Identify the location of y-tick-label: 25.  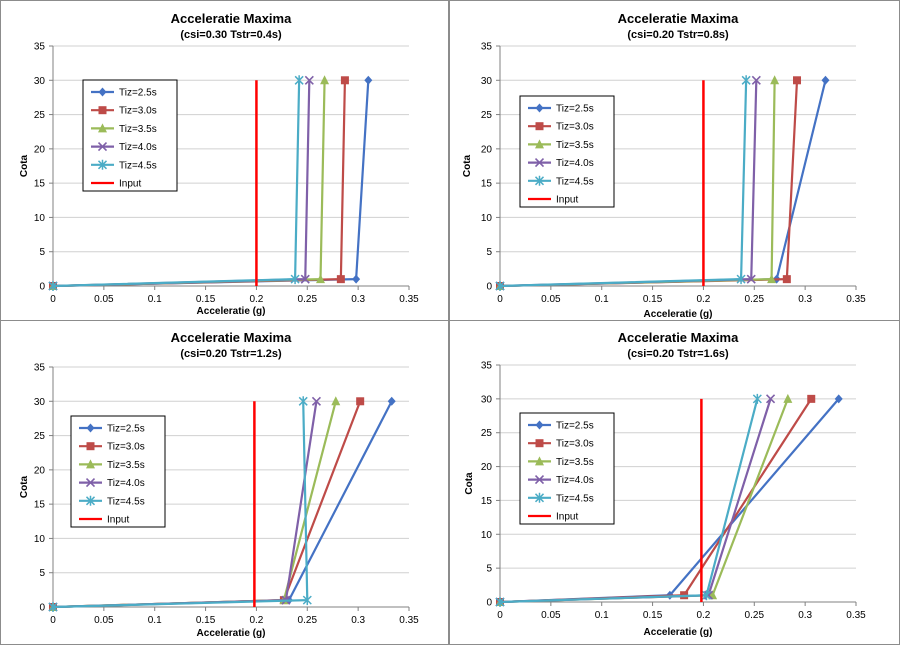
(40, 115).